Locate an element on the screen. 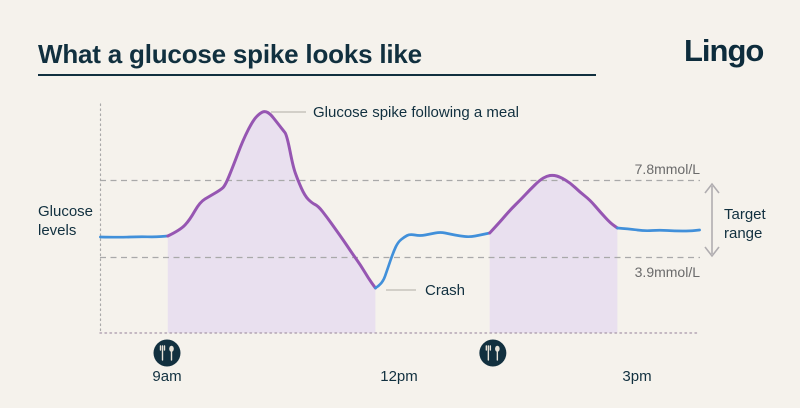 This screenshot has width=800, height=408. baseline-before-meal-line is located at coordinates (134, 236).